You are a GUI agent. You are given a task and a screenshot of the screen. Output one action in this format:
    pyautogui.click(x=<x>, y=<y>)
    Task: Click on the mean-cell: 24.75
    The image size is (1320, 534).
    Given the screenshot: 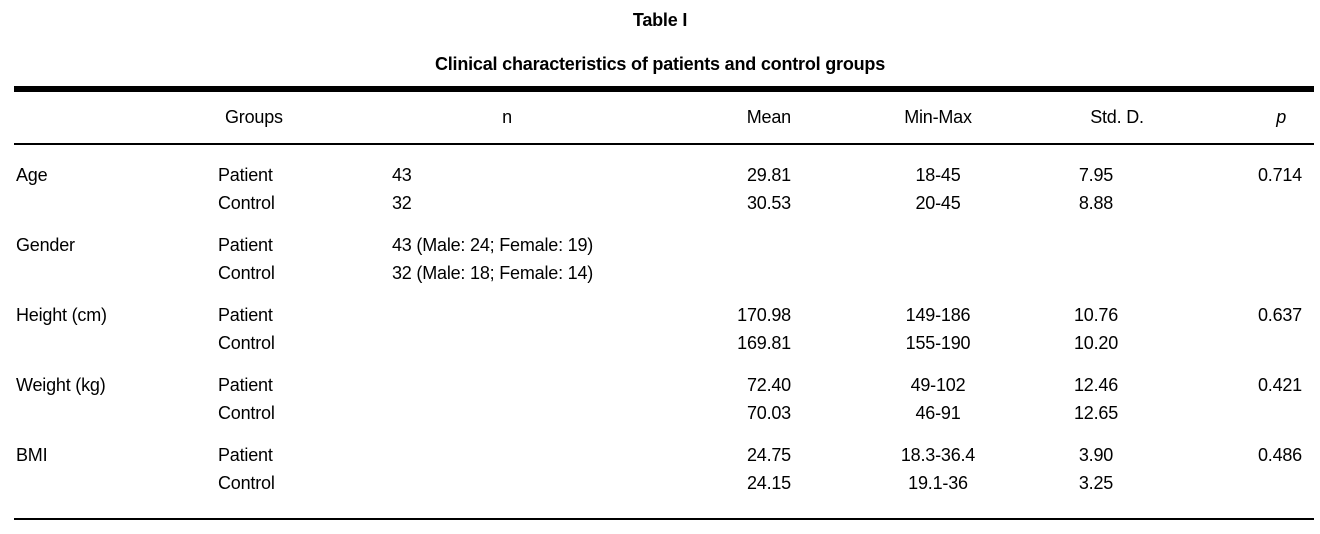 What is the action you would take?
    pyautogui.click(x=768, y=455)
    